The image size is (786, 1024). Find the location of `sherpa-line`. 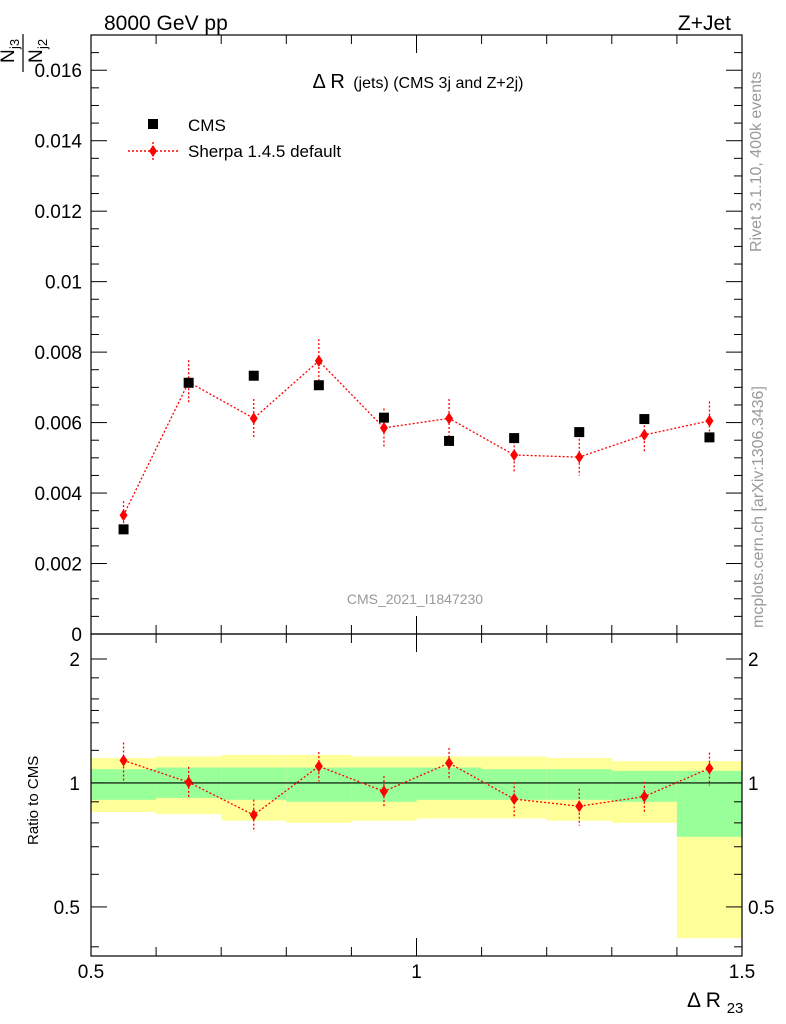

sherpa-line is located at coordinates (416, 438).